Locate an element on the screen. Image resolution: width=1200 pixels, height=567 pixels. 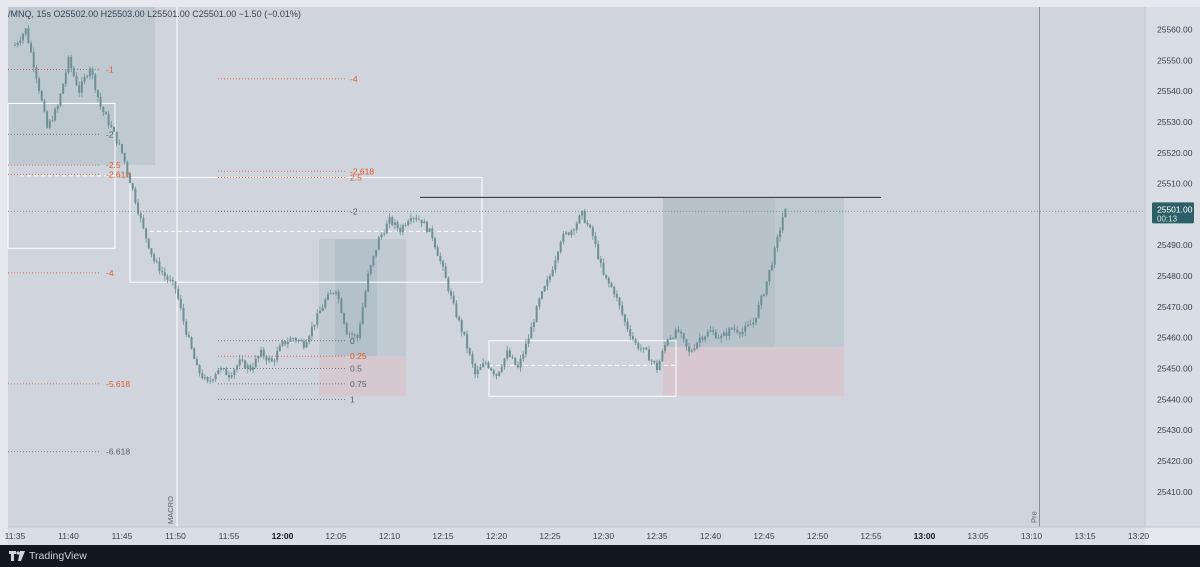
price-tick-12: 25530.00 is located at coordinates (1175, 122).